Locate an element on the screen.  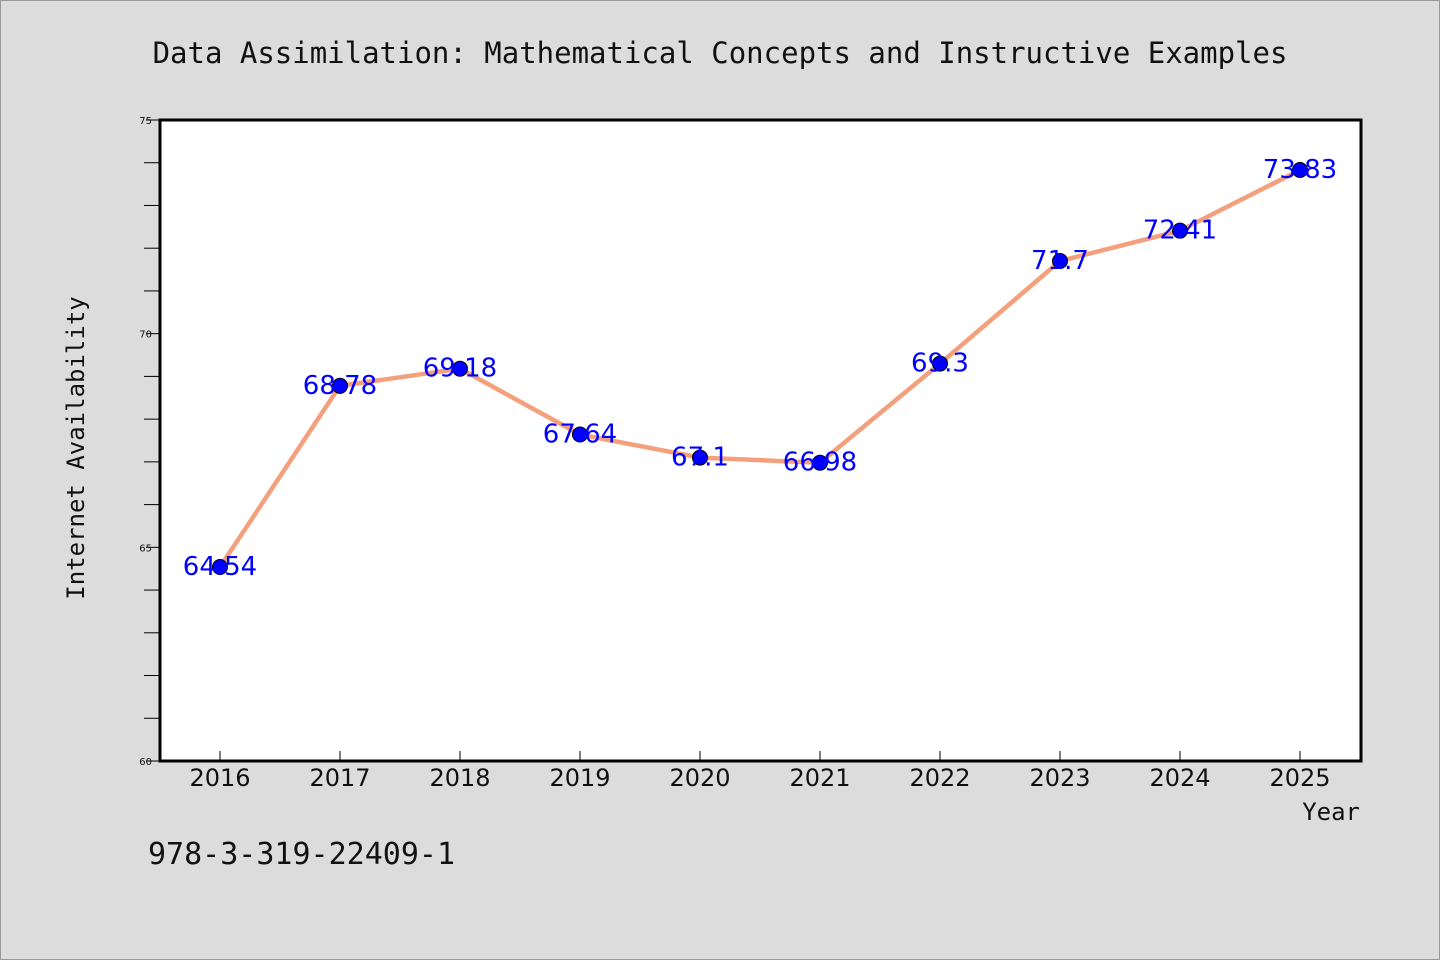
x-axis: 2016 2017 2018 2019 2020 2021 2022 2023 2024 2025 is located at coordinates (760, 771).